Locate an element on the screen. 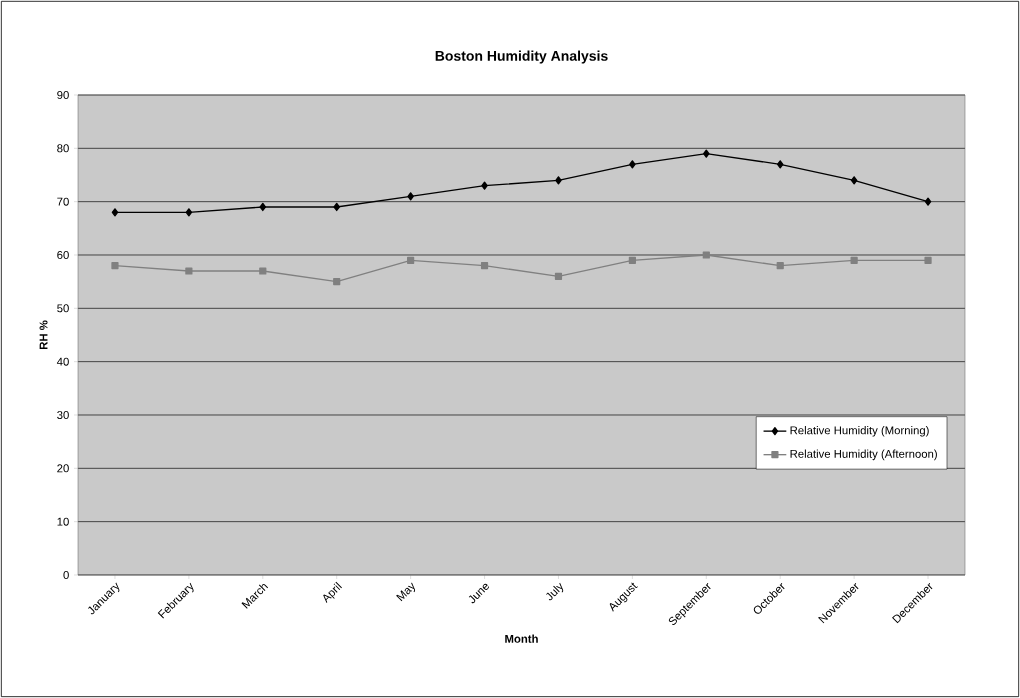  y-tick-label: 50 is located at coordinates (63, 308).